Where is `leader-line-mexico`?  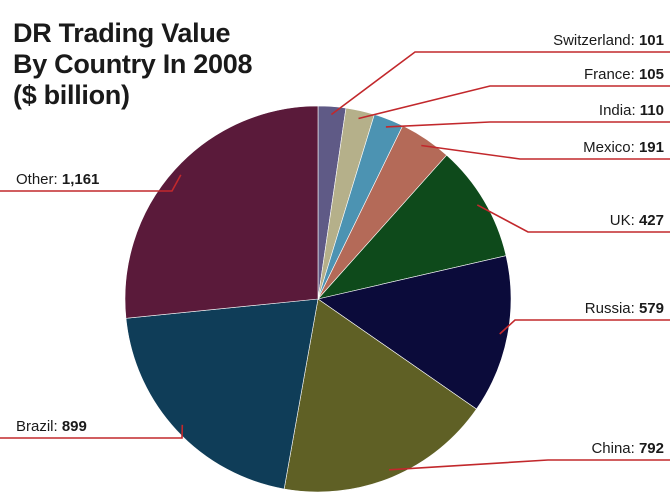
leader-line-mexico is located at coordinates (545, 152).